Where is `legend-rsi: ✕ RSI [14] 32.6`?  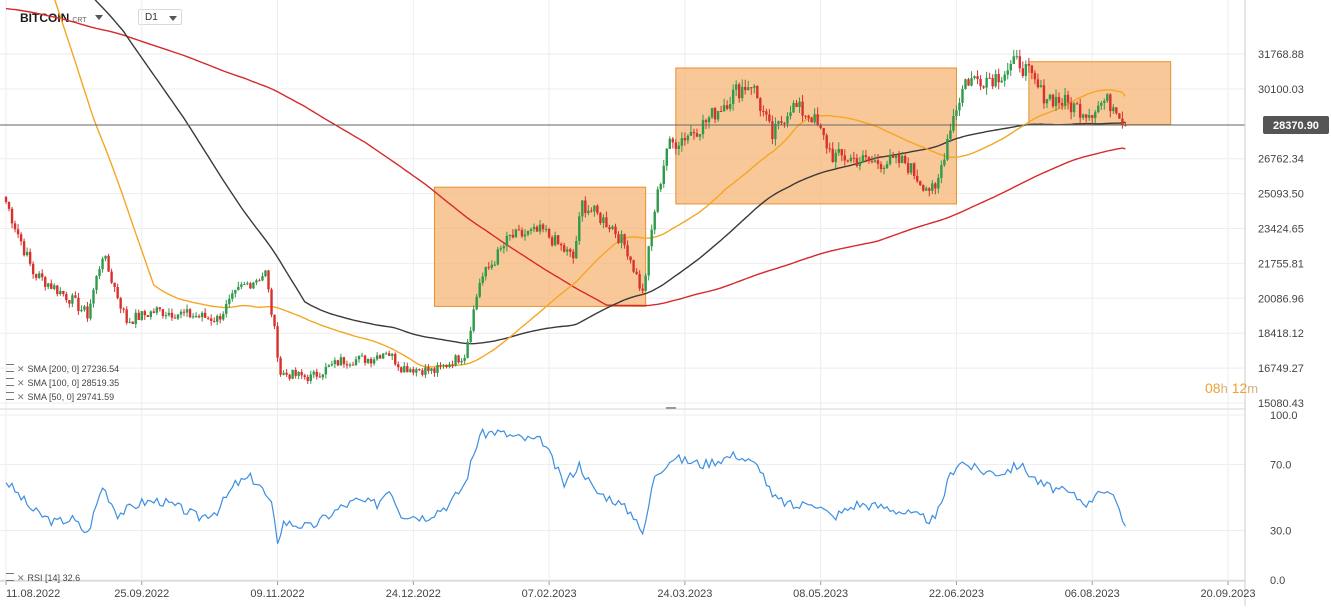 legend-rsi: ✕ RSI [14] 32.6 is located at coordinates (43, 578).